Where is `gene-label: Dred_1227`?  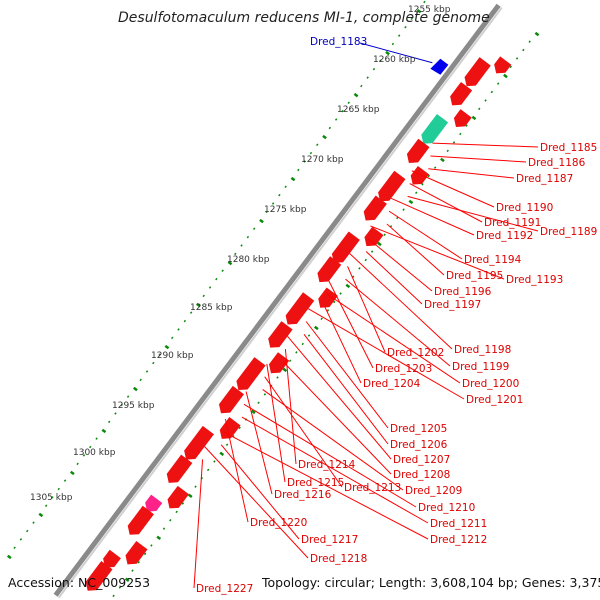
gene-label: Dred_1227 is located at coordinates (224, 589).